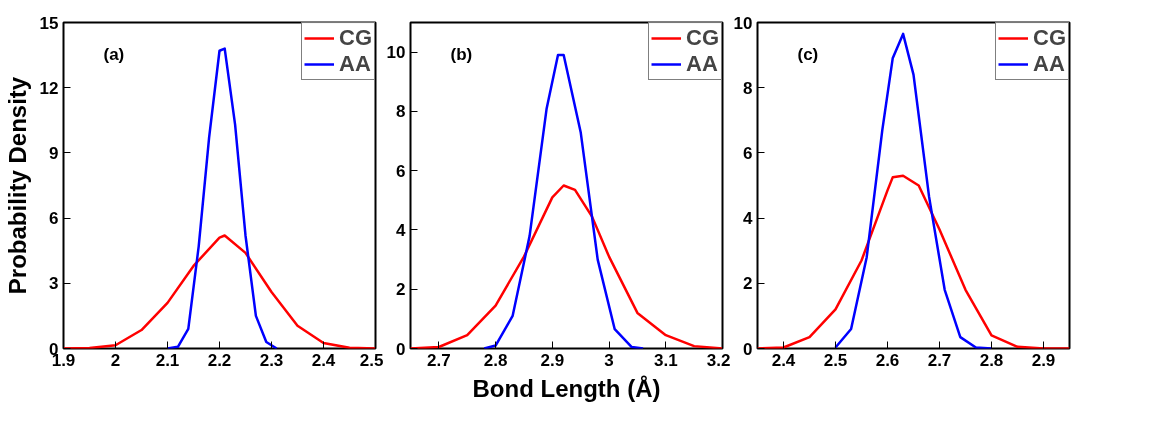 The width and height of the screenshot is (1159, 436). I want to click on y-axis-title: Probability Density, so click(17, 185).